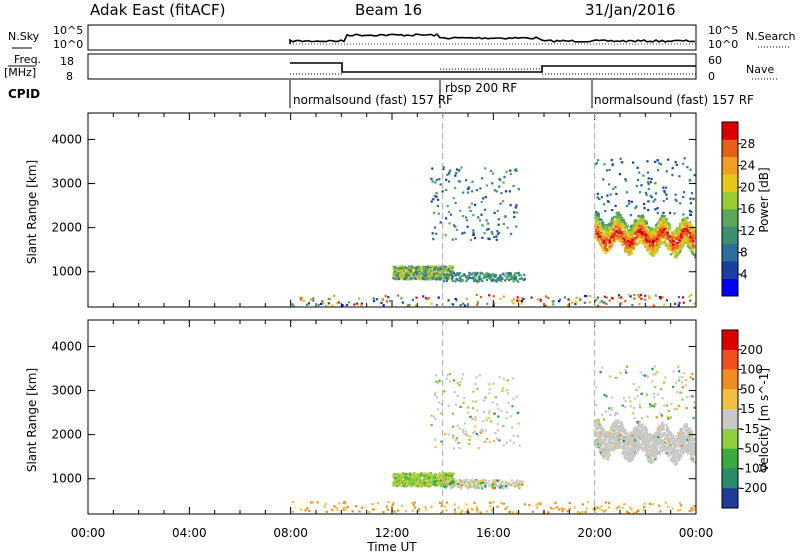 This screenshot has height=554, width=800. Describe the element at coordinates (493, 71) in the screenshot. I see `nave-trace` at that location.